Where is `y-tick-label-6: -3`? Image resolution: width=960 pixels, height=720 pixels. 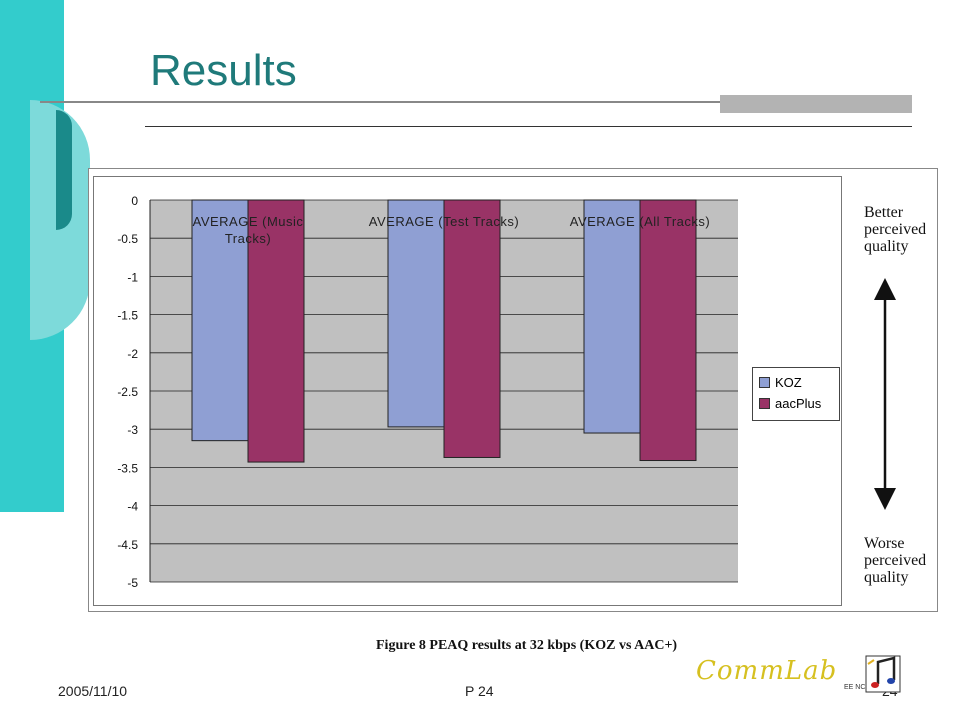 y-tick-label-6: -3 is located at coordinates (132, 430).